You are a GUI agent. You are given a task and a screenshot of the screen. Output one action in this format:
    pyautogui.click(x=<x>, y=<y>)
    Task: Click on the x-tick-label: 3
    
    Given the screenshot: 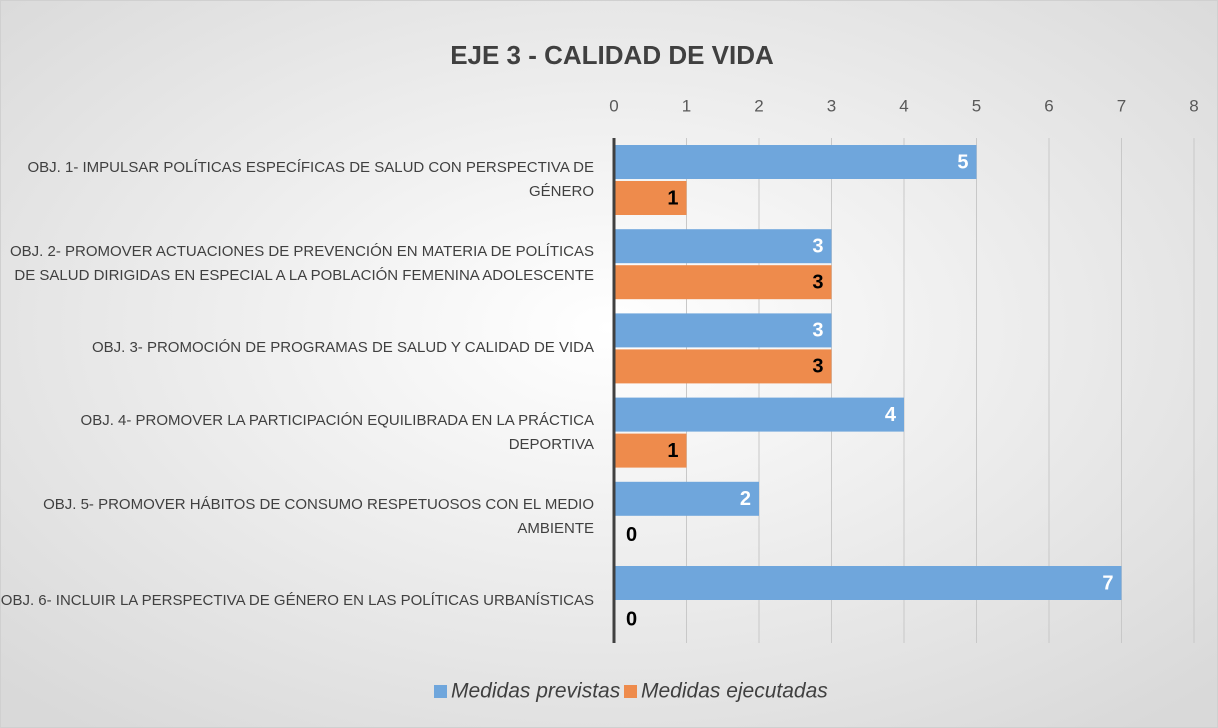 What is the action you would take?
    pyautogui.click(x=831, y=105)
    